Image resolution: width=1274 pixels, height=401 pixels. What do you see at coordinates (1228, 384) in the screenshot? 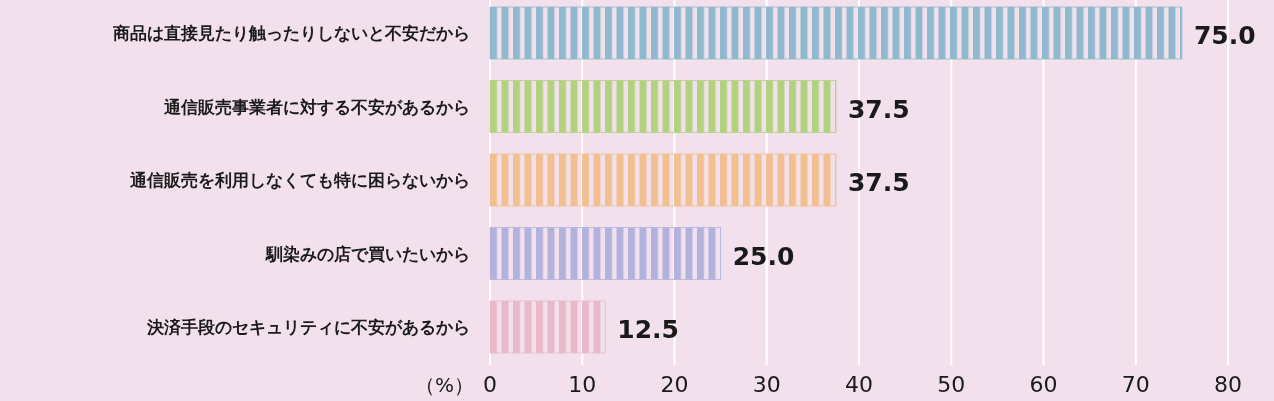
I see `x-tick-label: 80` at bounding box center [1228, 384].